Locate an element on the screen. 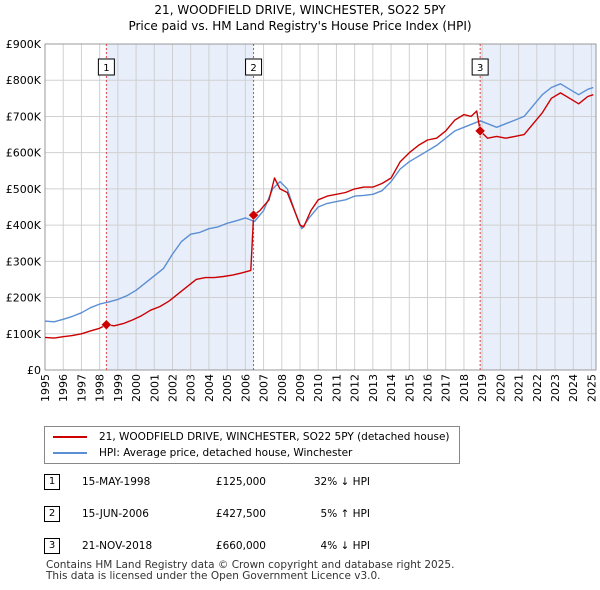  x-tick-label: 2001 is located at coordinates (154, 388).